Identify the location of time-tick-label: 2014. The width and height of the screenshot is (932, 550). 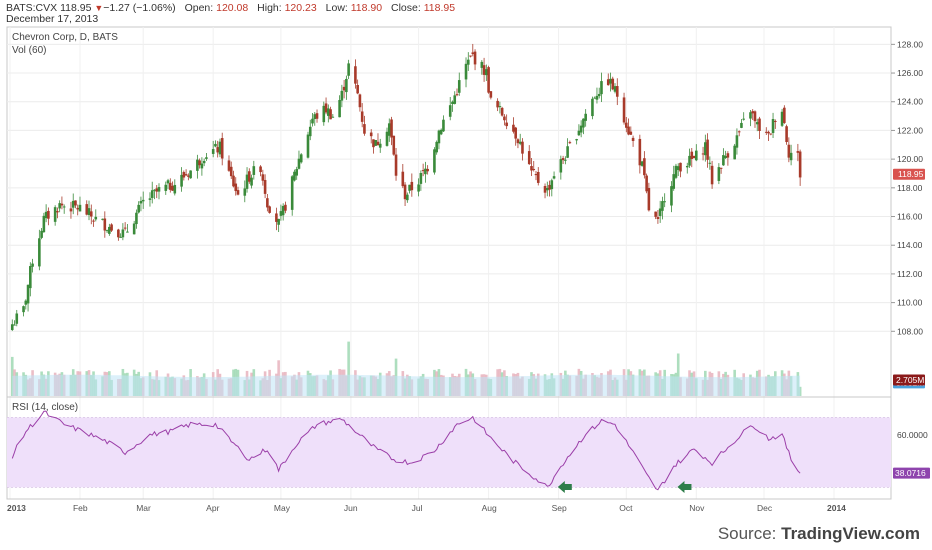
(836, 508).